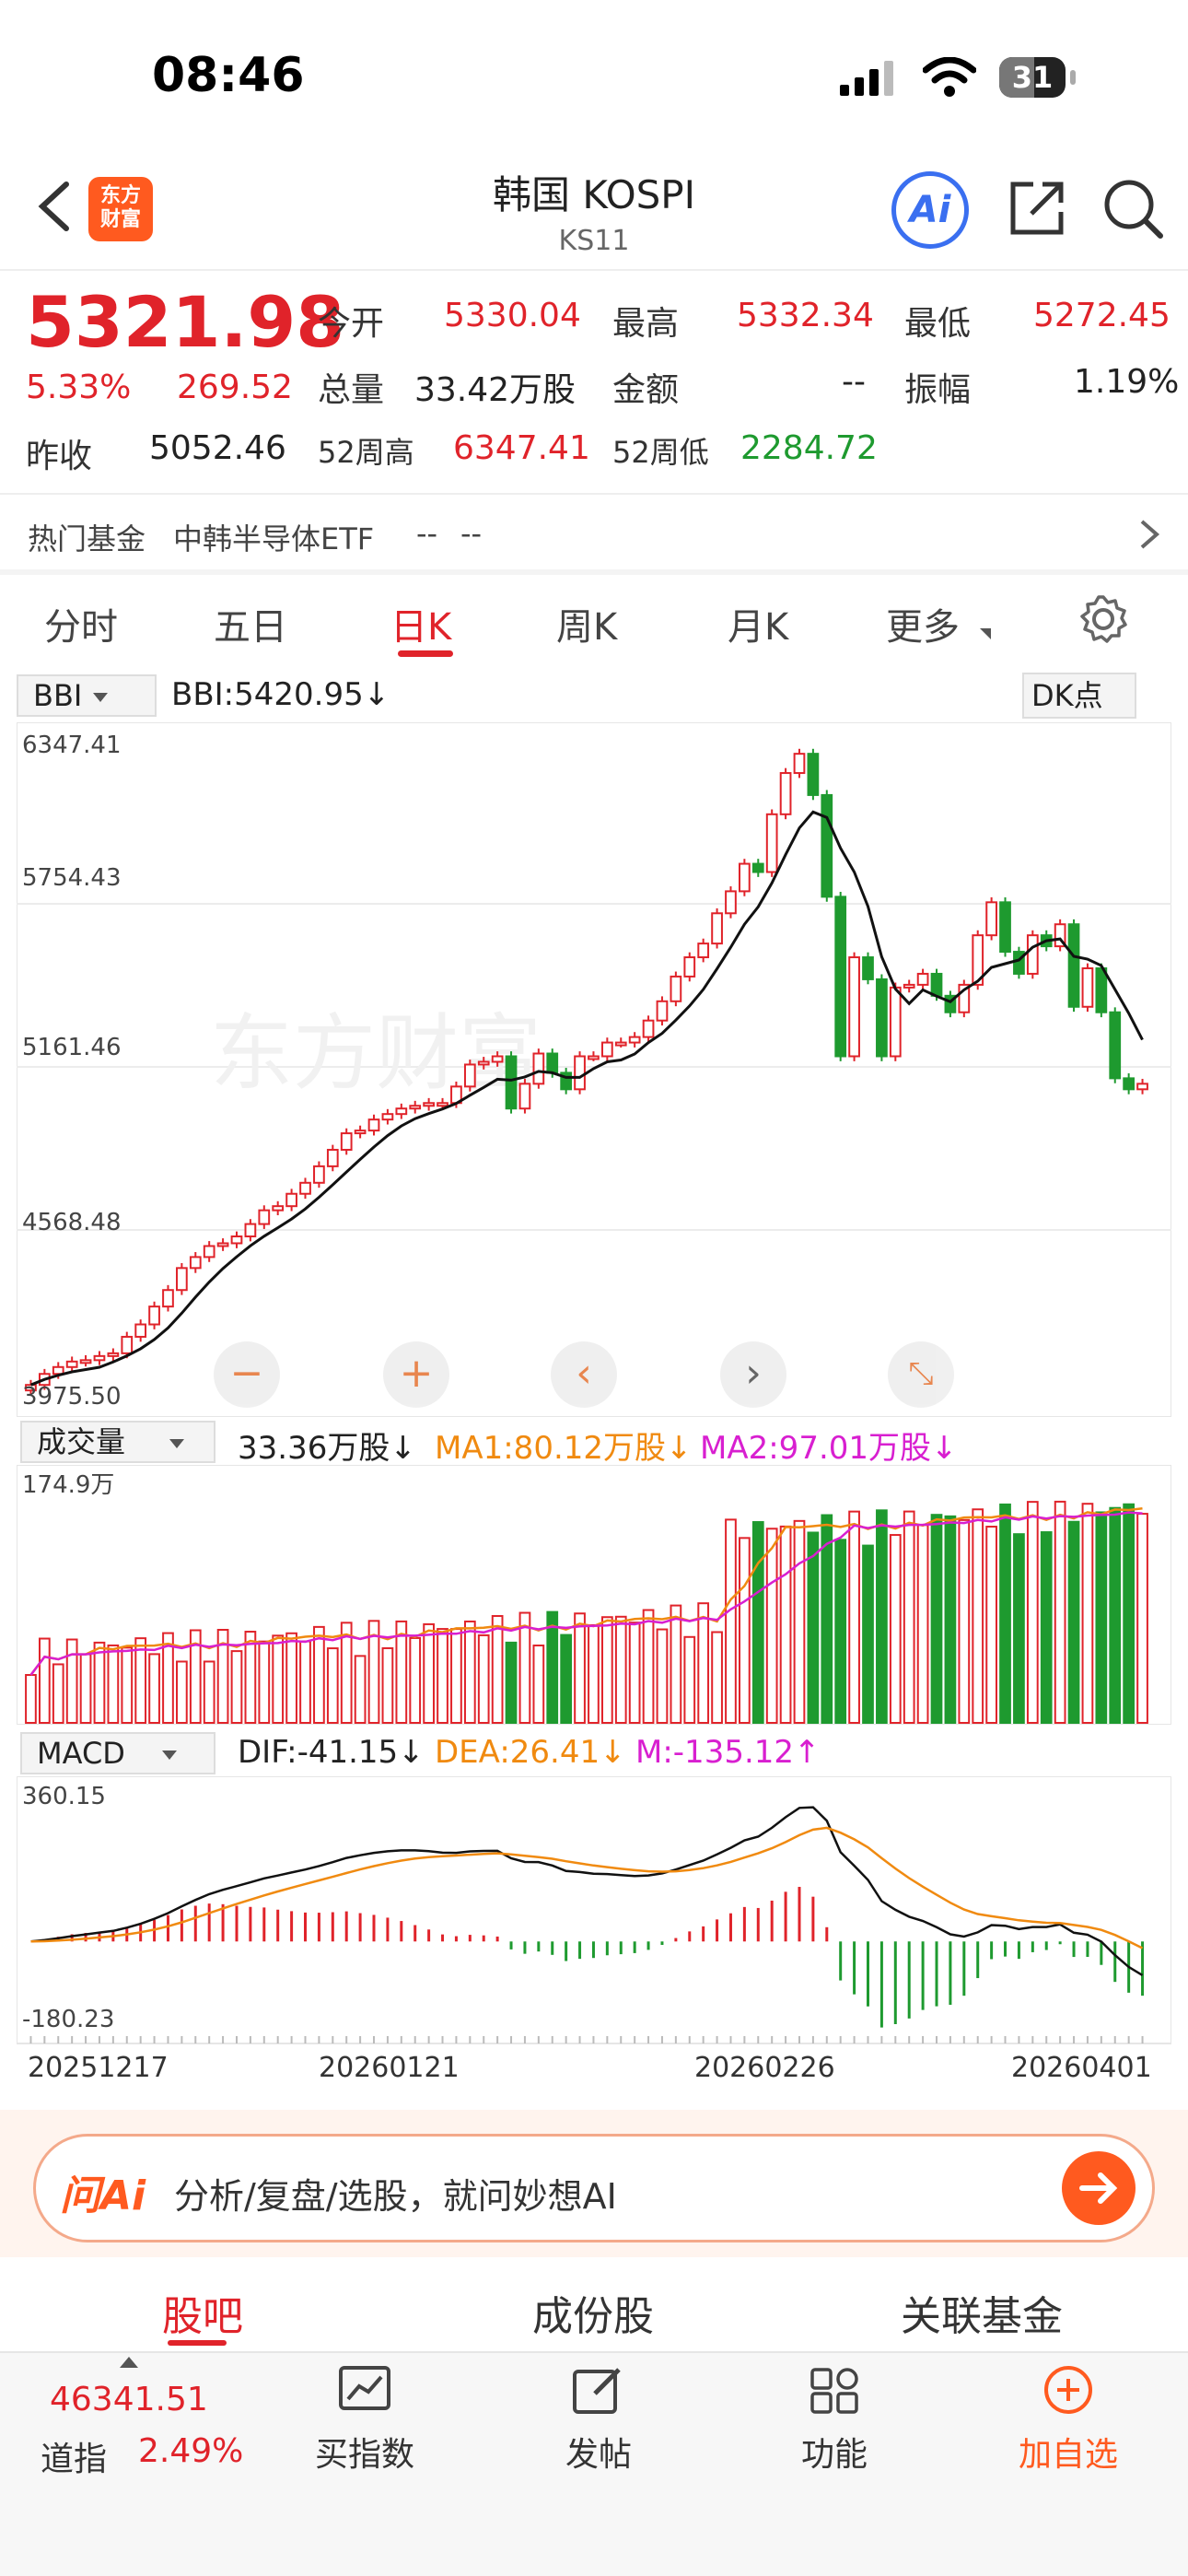  What do you see at coordinates (191, 2451) in the screenshot?
I see `dow-index-change: 2.49%` at bounding box center [191, 2451].